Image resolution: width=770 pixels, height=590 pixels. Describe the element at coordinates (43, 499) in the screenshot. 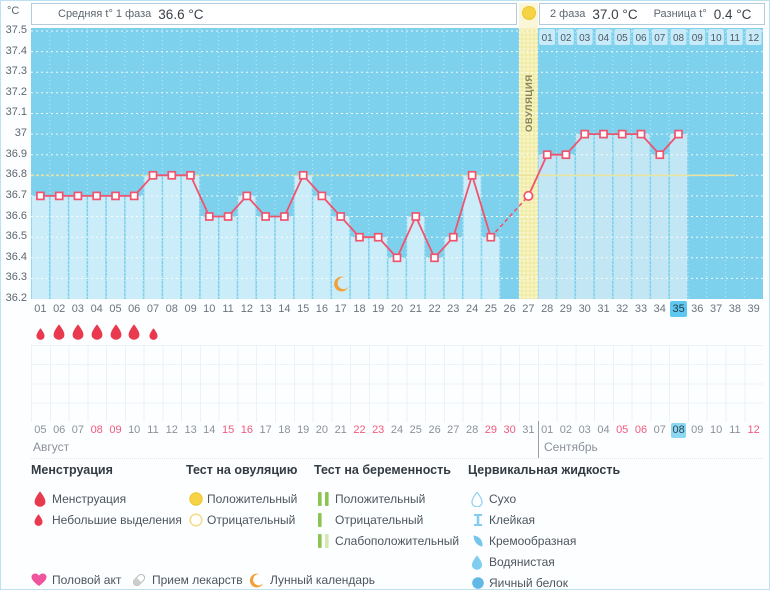

I see `drop-large-icon` at that location.